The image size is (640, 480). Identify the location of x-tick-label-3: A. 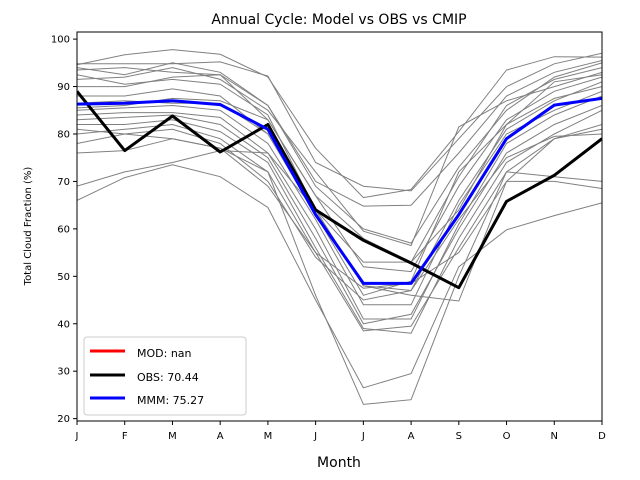
(220, 436).